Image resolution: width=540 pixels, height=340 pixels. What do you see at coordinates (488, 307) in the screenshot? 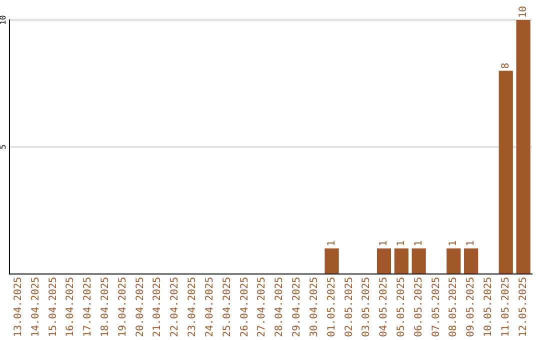
I see `x-tick-label: 10.05.2025` at bounding box center [488, 307].